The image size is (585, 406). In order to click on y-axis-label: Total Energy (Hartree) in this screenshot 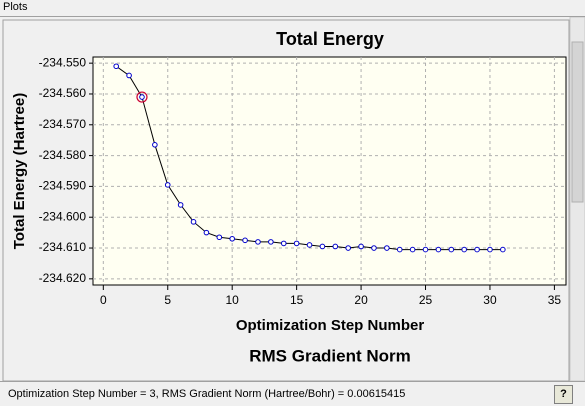, I will do `click(19, 171)`.